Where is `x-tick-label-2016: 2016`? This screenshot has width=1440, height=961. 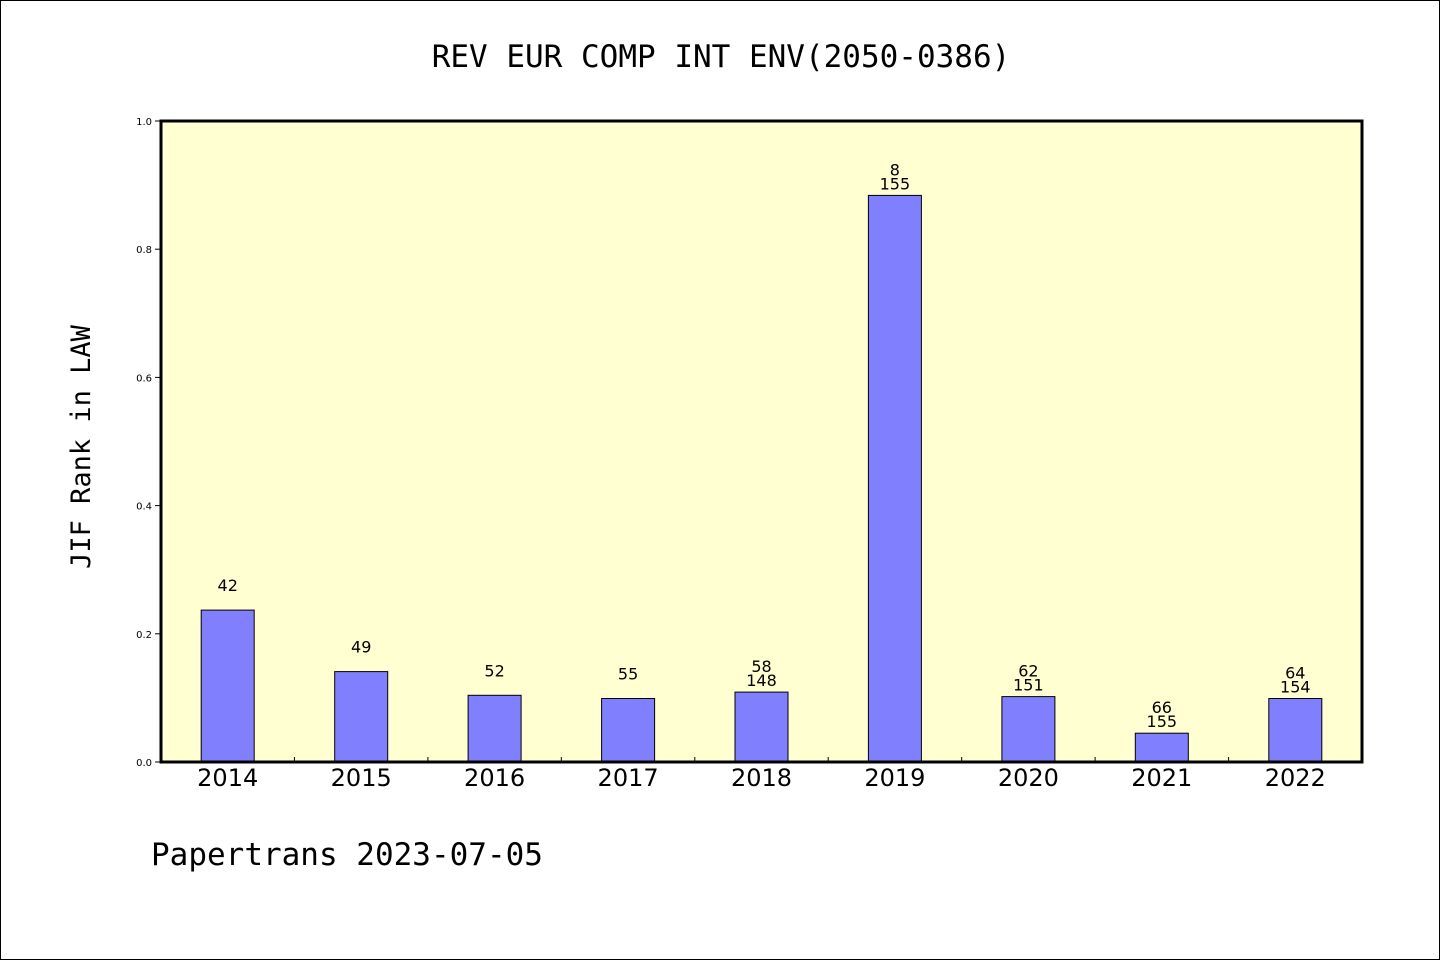 x-tick-label-2016: 2016 is located at coordinates (494, 778).